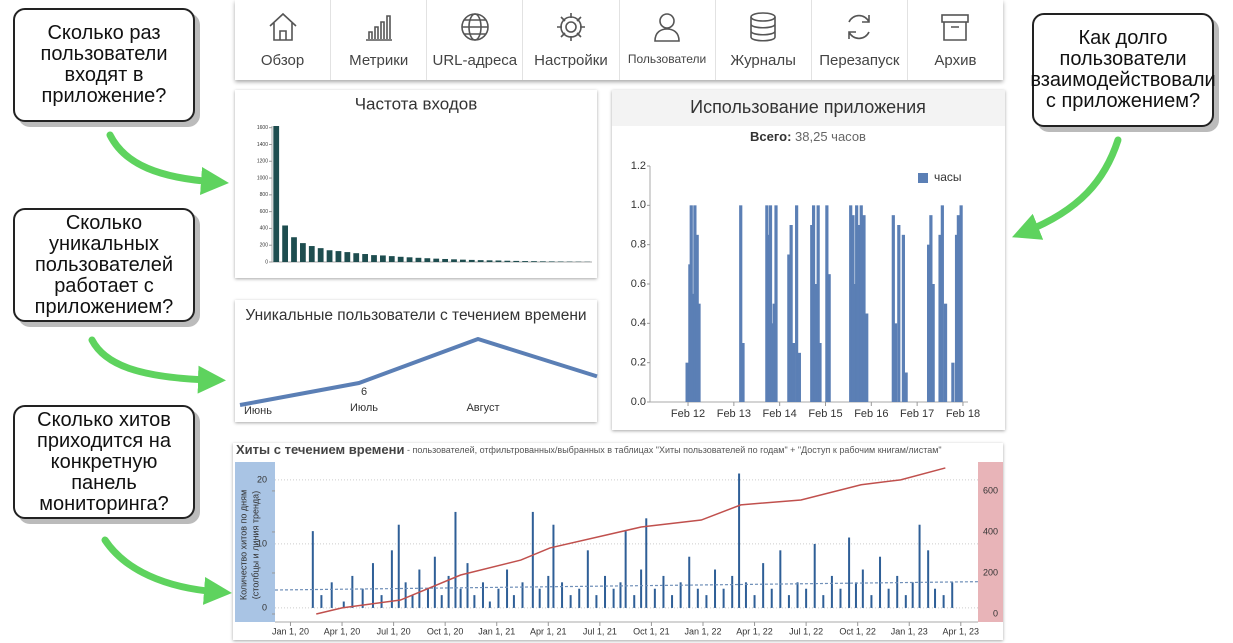  Describe the element at coordinates (379, 40) in the screenshot. I see `toolbar-item: Метрики` at that location.